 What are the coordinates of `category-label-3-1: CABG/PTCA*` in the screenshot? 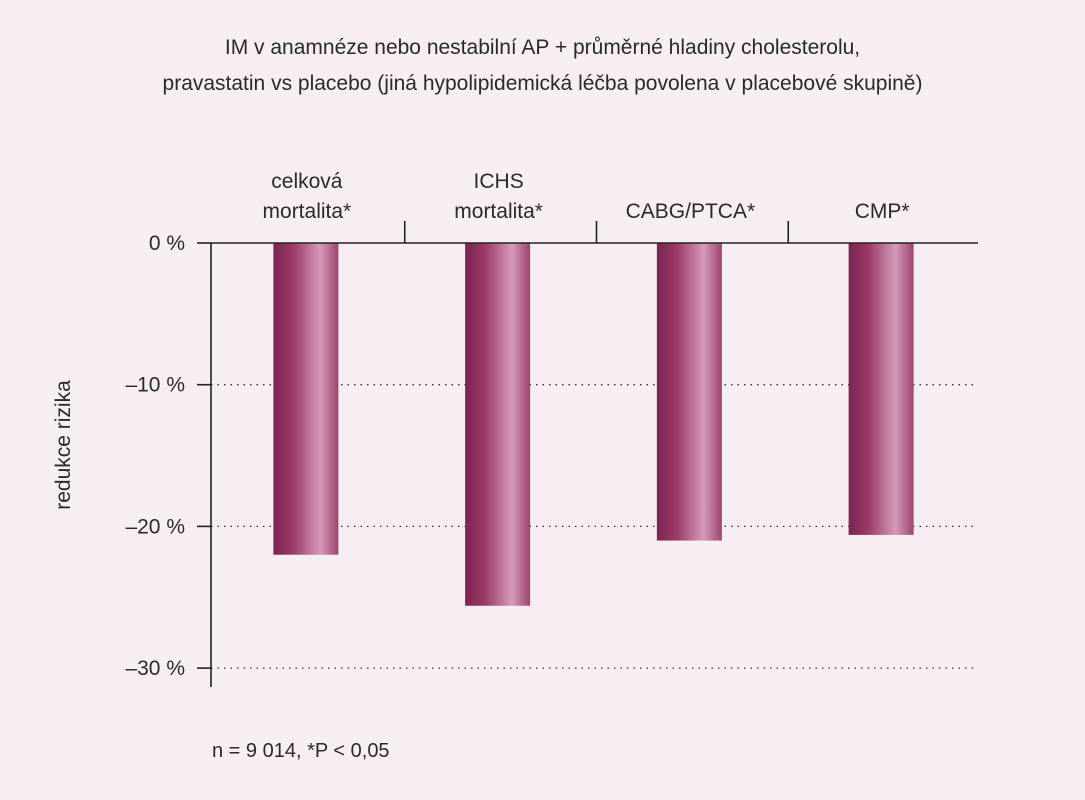 It's located at (691, 211).